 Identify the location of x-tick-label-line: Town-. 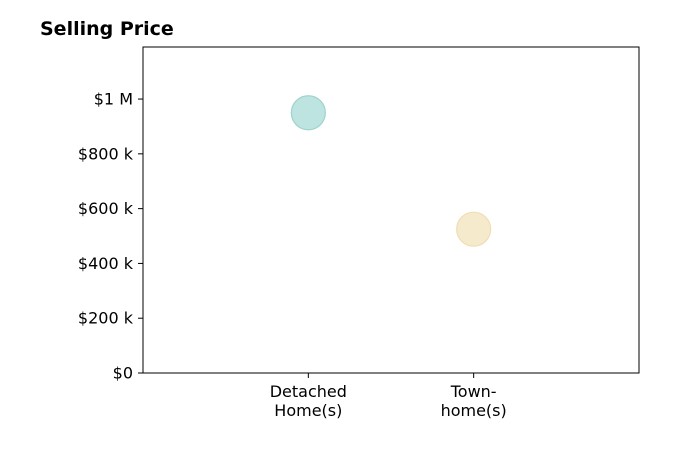
(473, 391).